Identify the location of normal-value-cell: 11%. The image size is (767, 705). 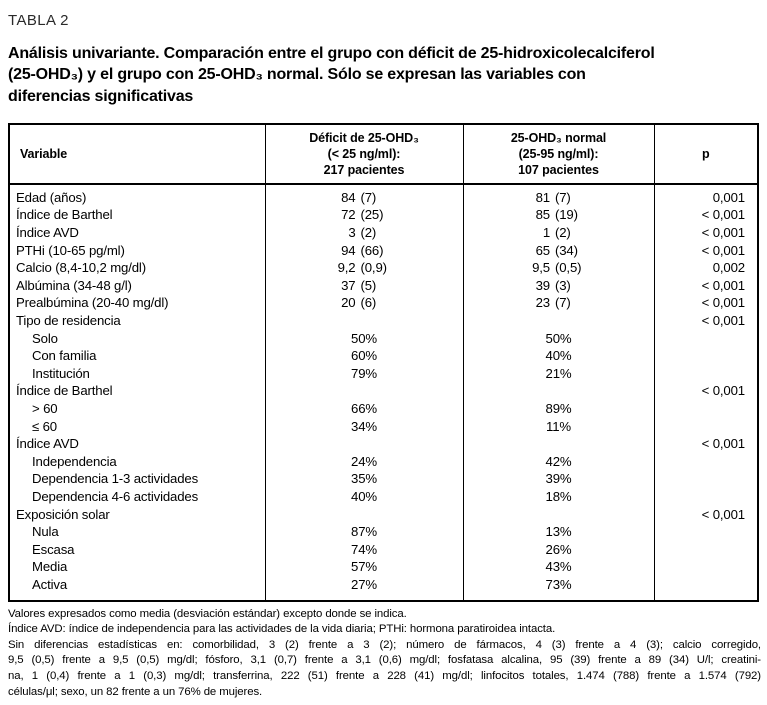
(558, 426).